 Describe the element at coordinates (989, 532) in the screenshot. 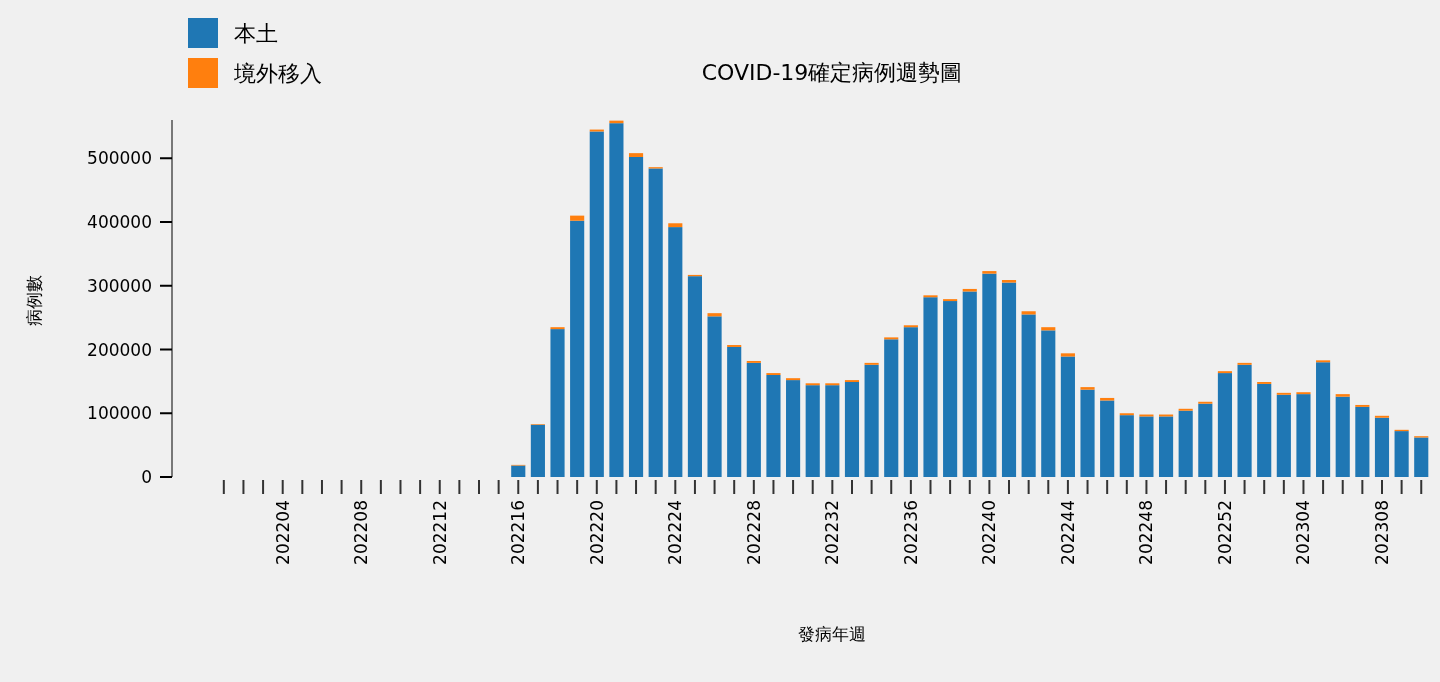

I see `x-tick-label: 202240` at that location.